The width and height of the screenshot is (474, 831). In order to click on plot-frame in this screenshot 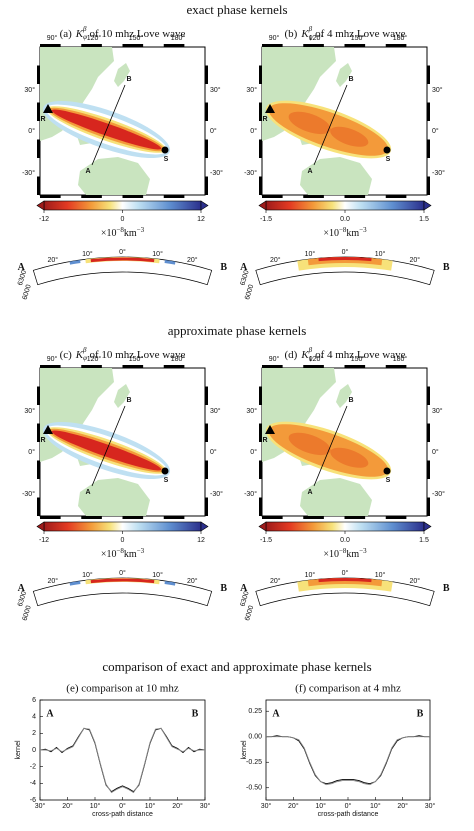, I will do `click(348, 750)`.